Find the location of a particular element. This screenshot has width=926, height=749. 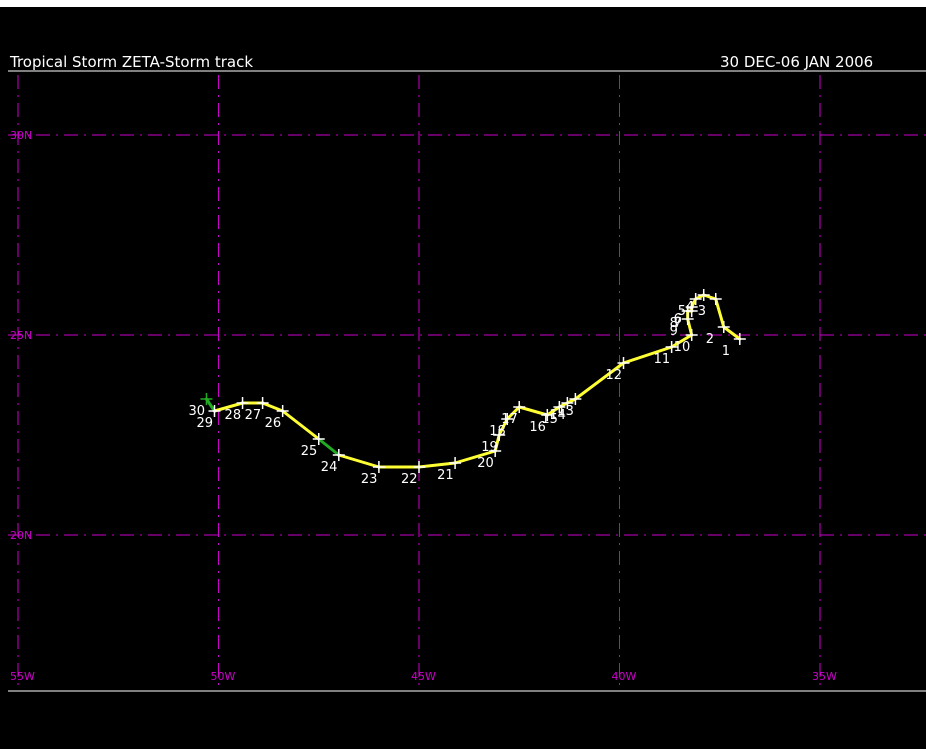

track-point-label: 30 is located at coordinates (196, 411).